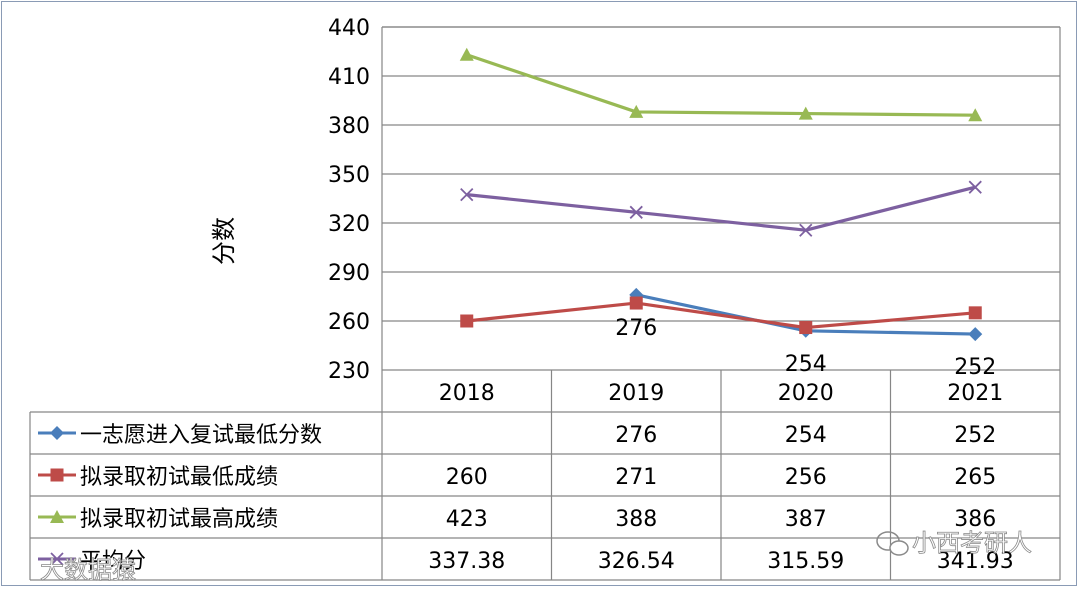  What do you see at coordinates (805, 348) in the screenshot?
I see `data-labels: 276 254 252` at bounding box center [805, 348].